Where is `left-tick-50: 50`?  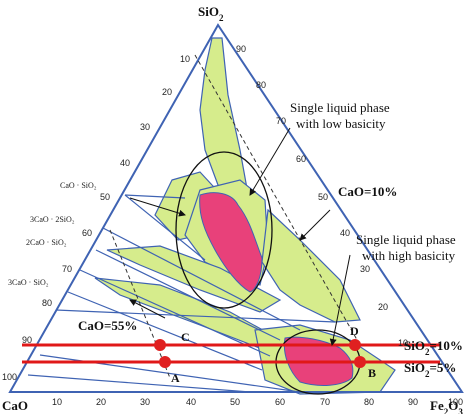
left-tick-50: 50 is located at coordinates (105, 197).